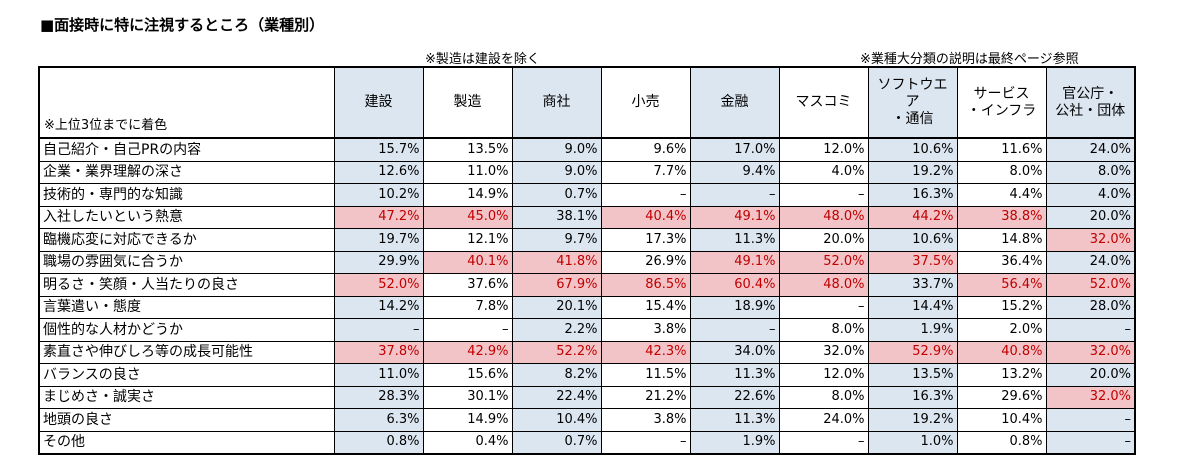 Image resolution: width=1200 pixels, height=467 pixels. I want to click on value-cell: 47.2%, so click(378, 217).